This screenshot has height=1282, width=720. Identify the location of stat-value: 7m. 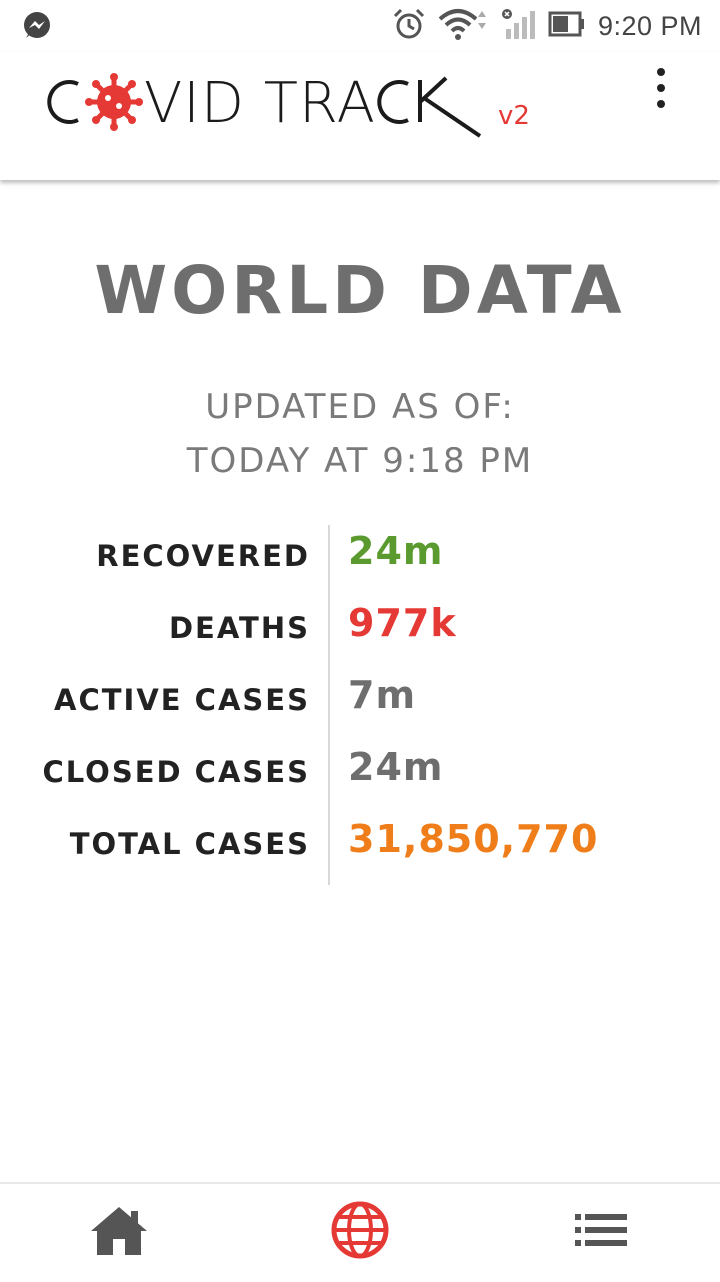
(382, 695).